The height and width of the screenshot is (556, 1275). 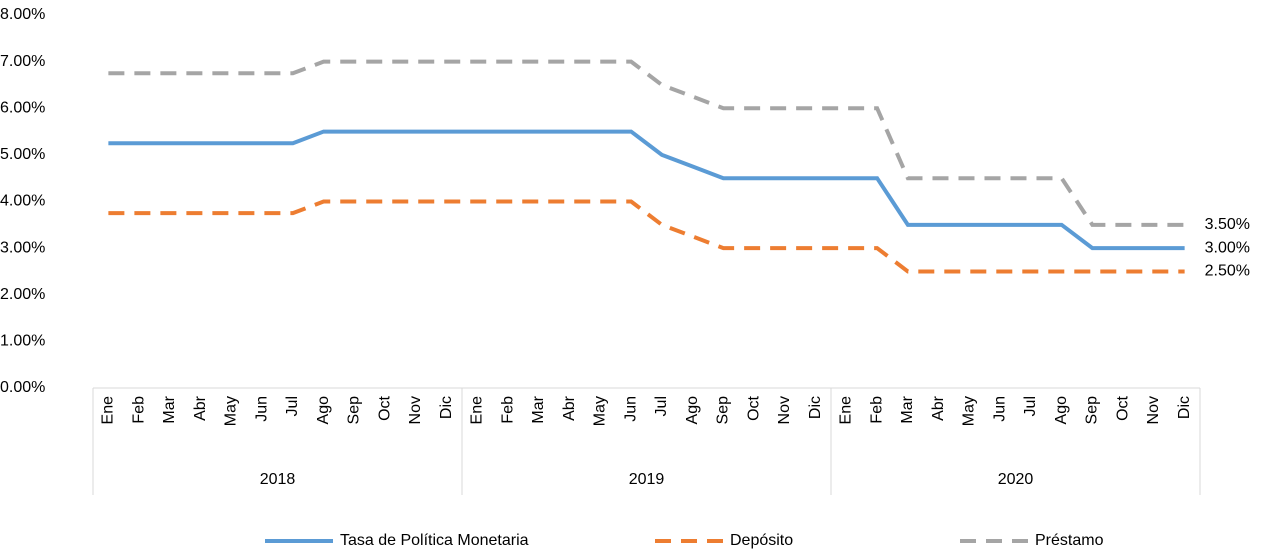 What do you see at coordinates (1227, 271) in the screenshot?
I see `data-label: 2.50%` at bounding box center [1227, 271].